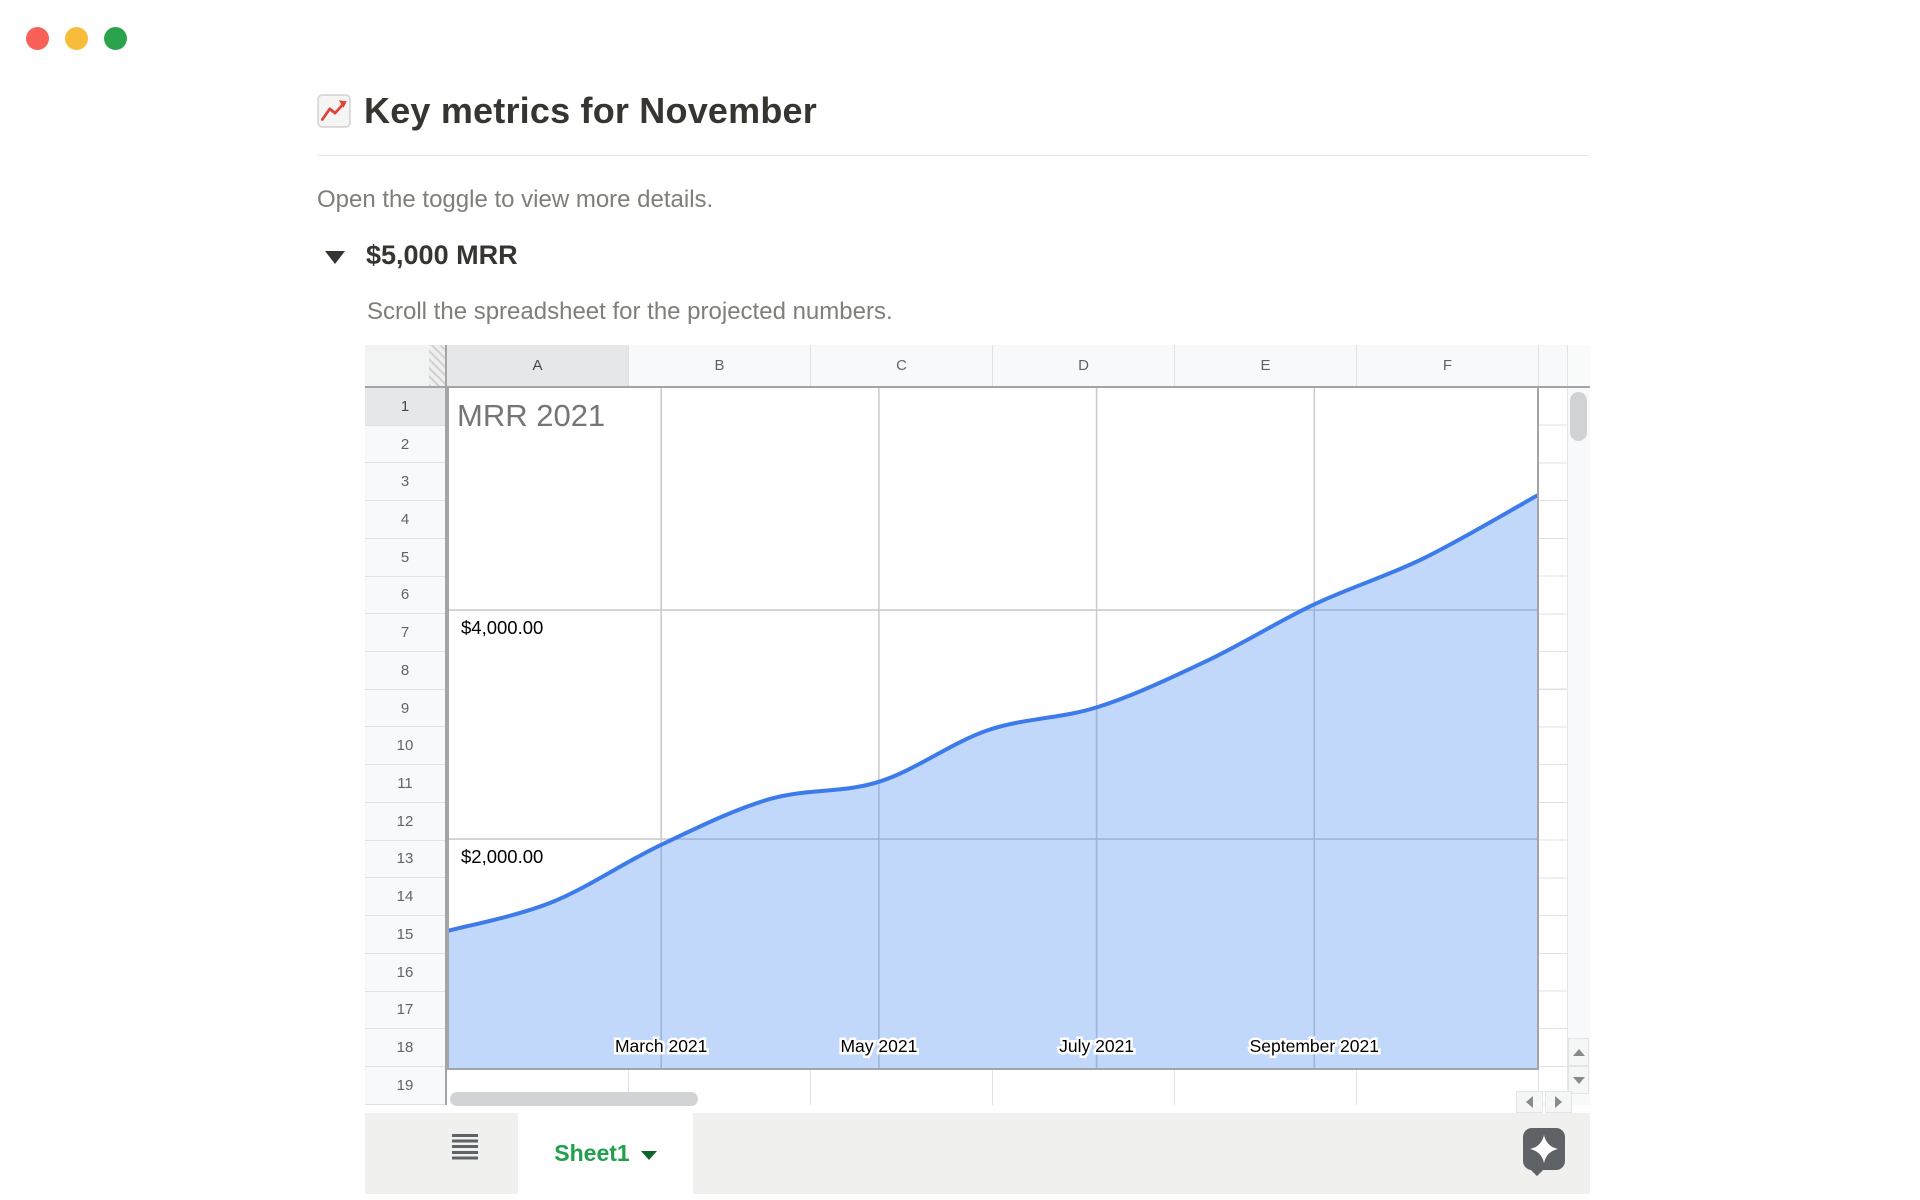  Describe the element at coordinates (405, 972) in the screenshot. I see `row-header-16: 16` at that location.